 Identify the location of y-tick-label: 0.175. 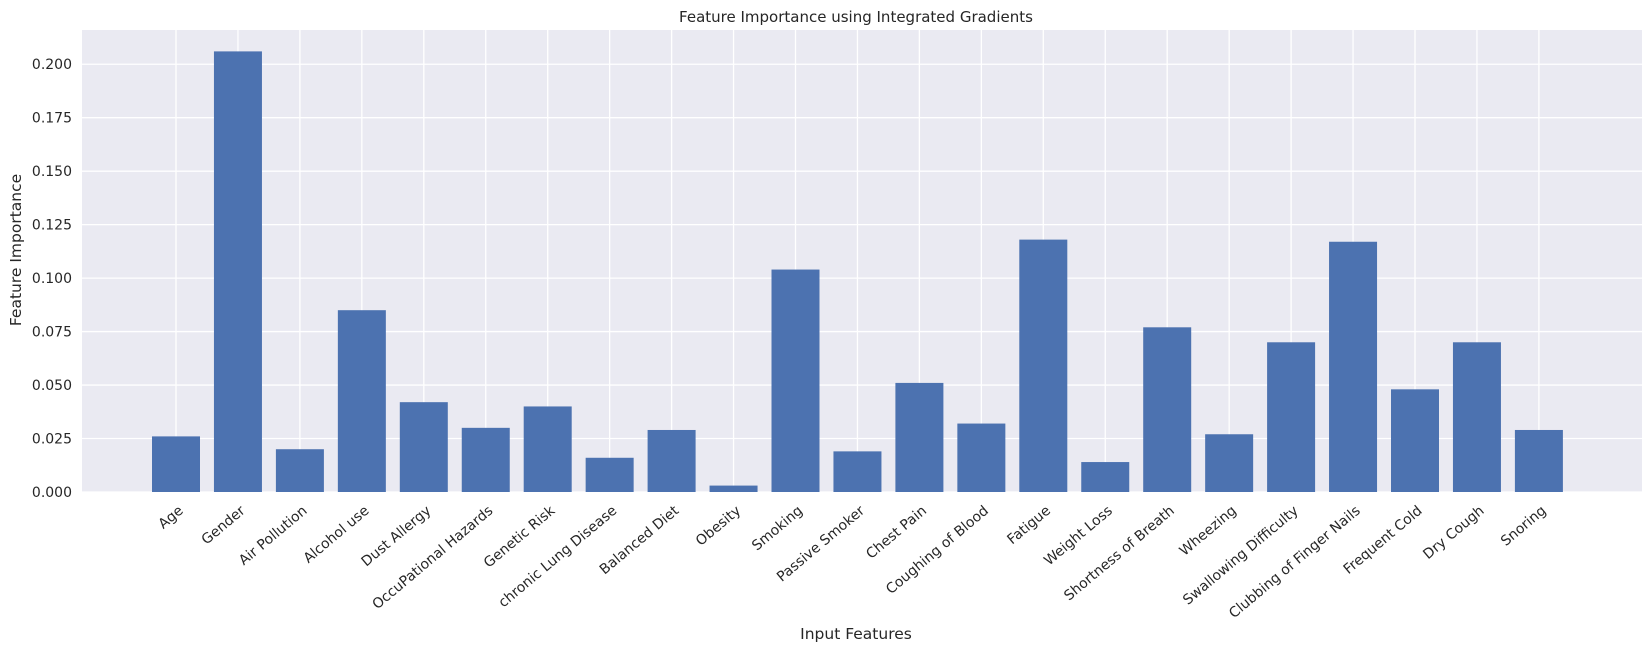
(52, 119).